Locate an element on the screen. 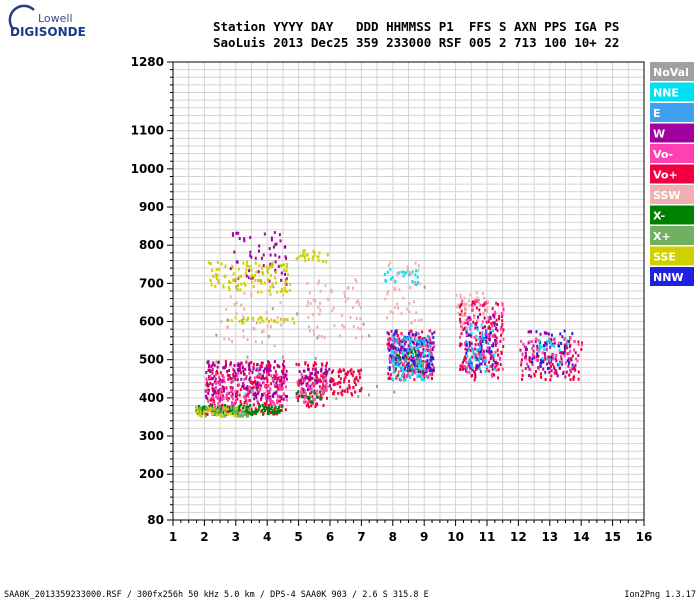  x-tick-label: 12 is located at coordinates (518, 537).